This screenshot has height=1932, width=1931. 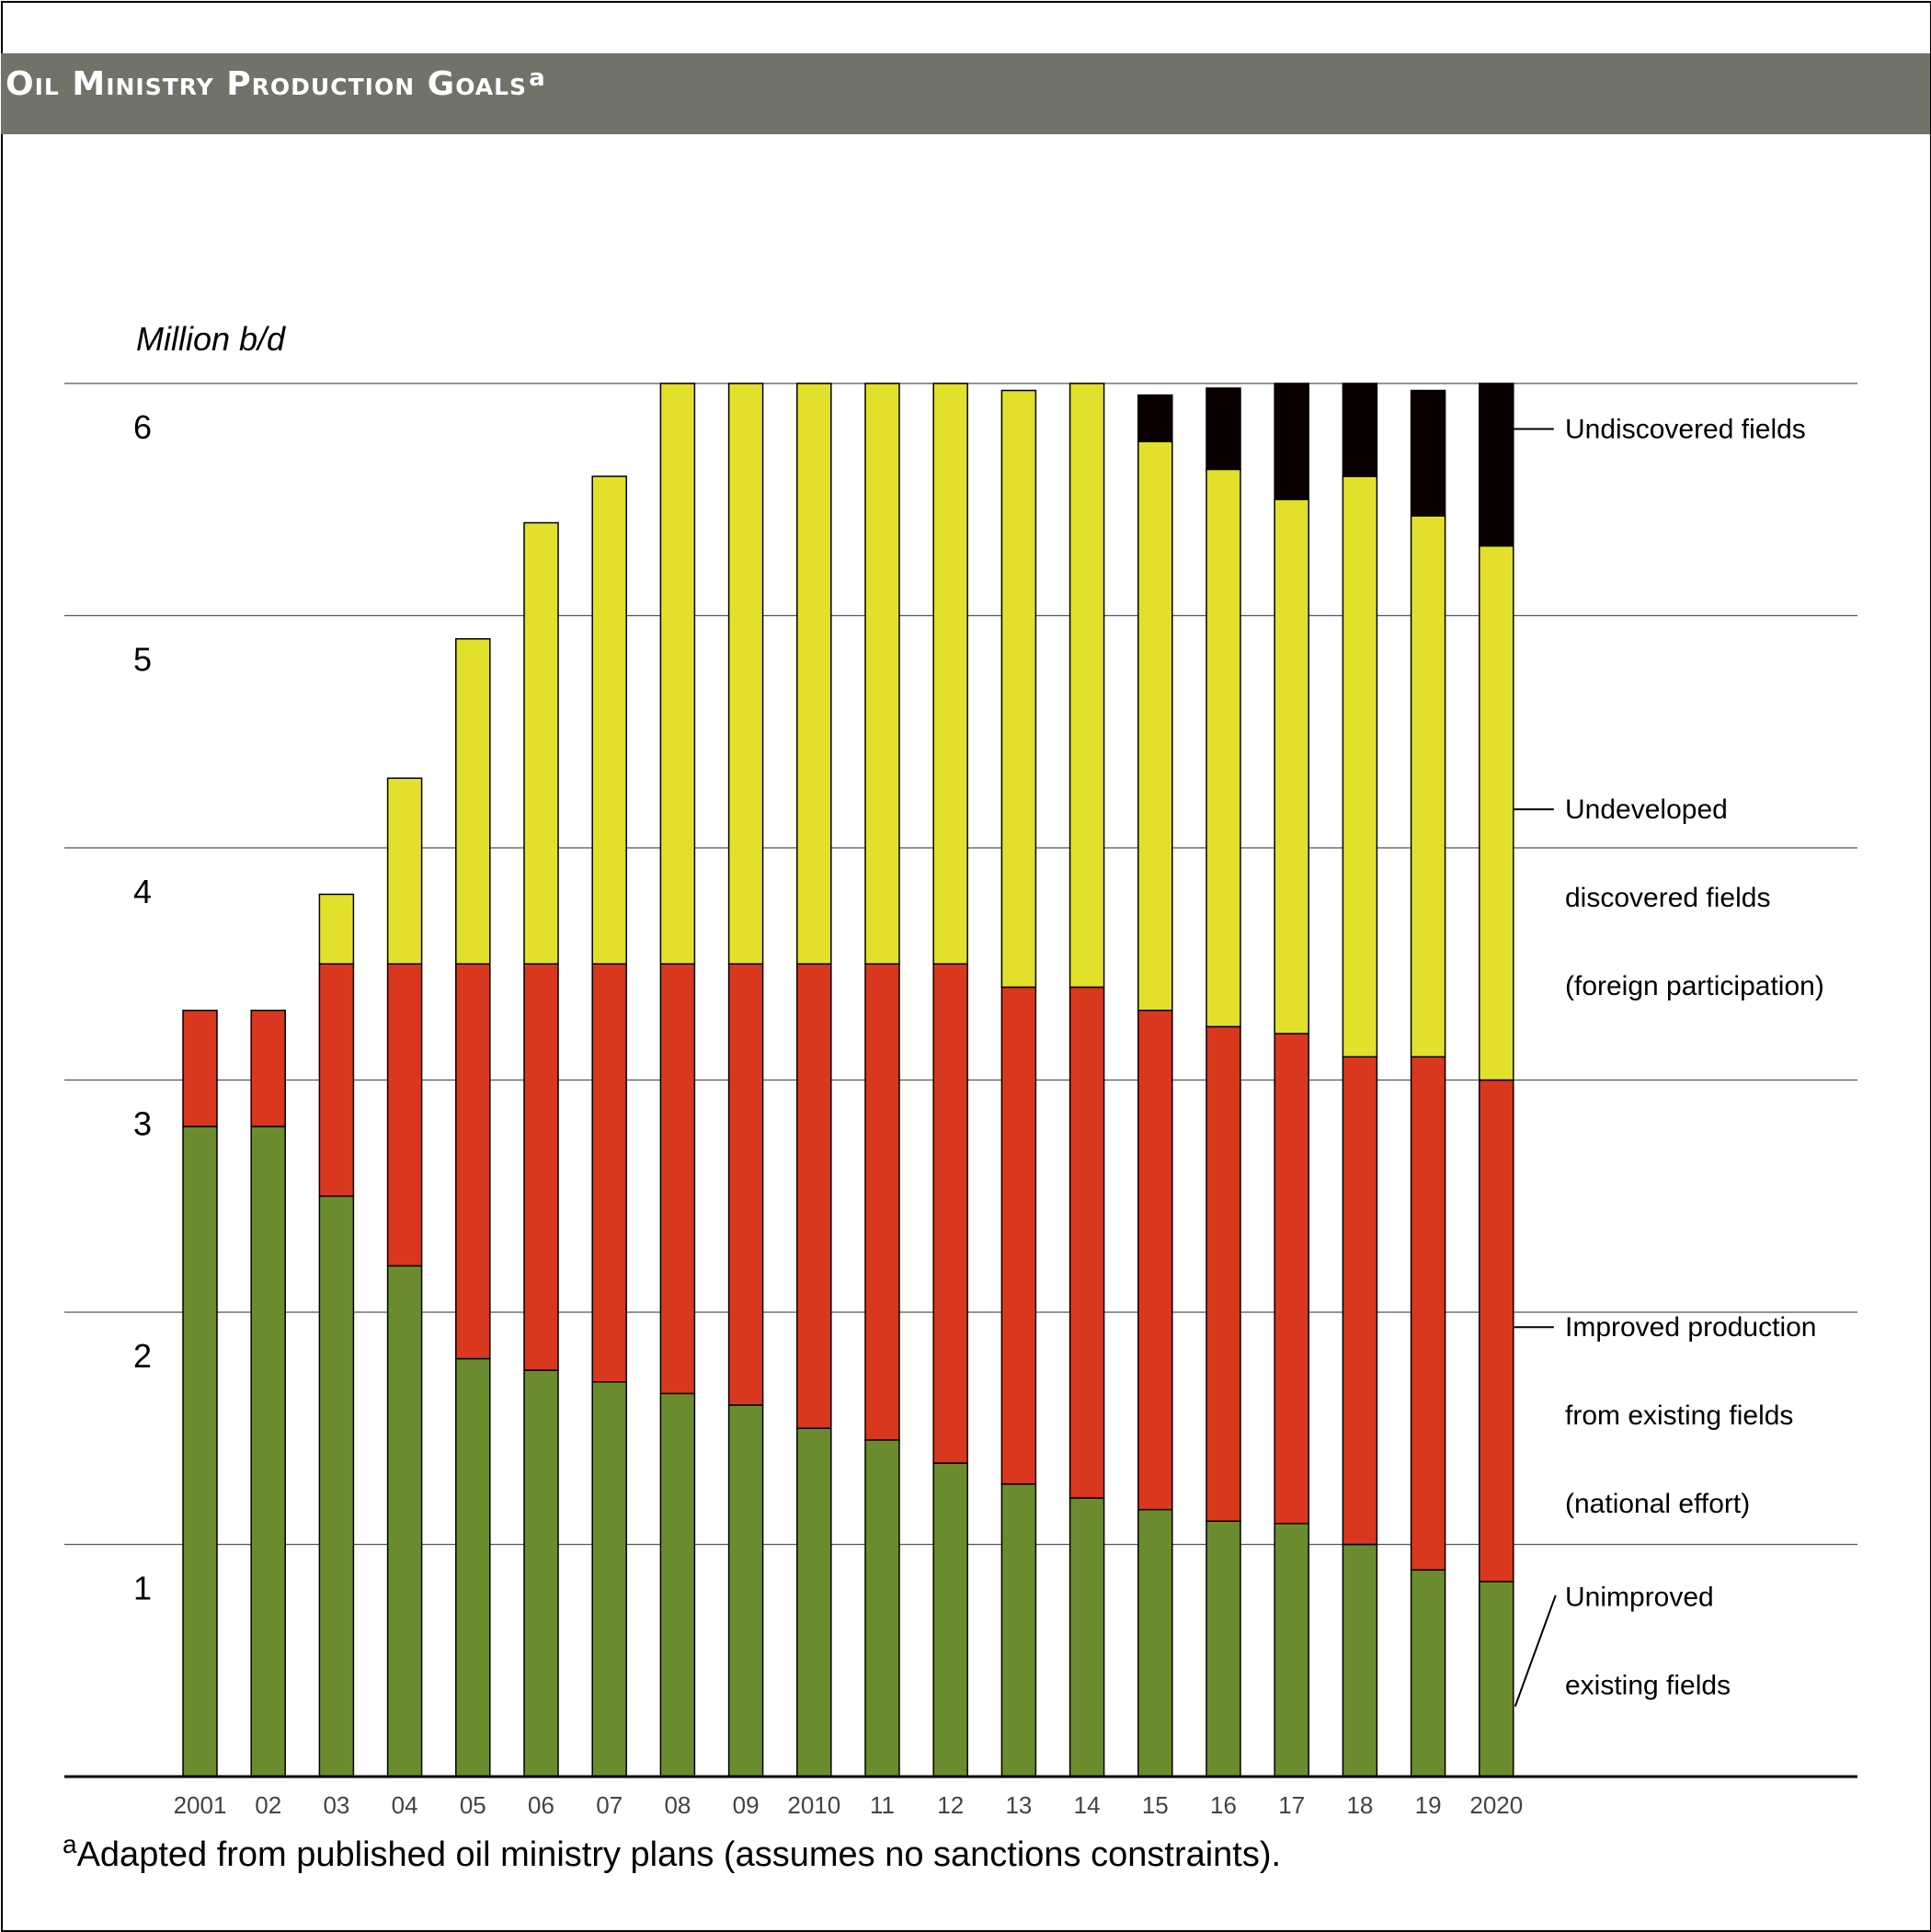 I want to click on x-tick-label: 07, so click(x=609, y=1805).